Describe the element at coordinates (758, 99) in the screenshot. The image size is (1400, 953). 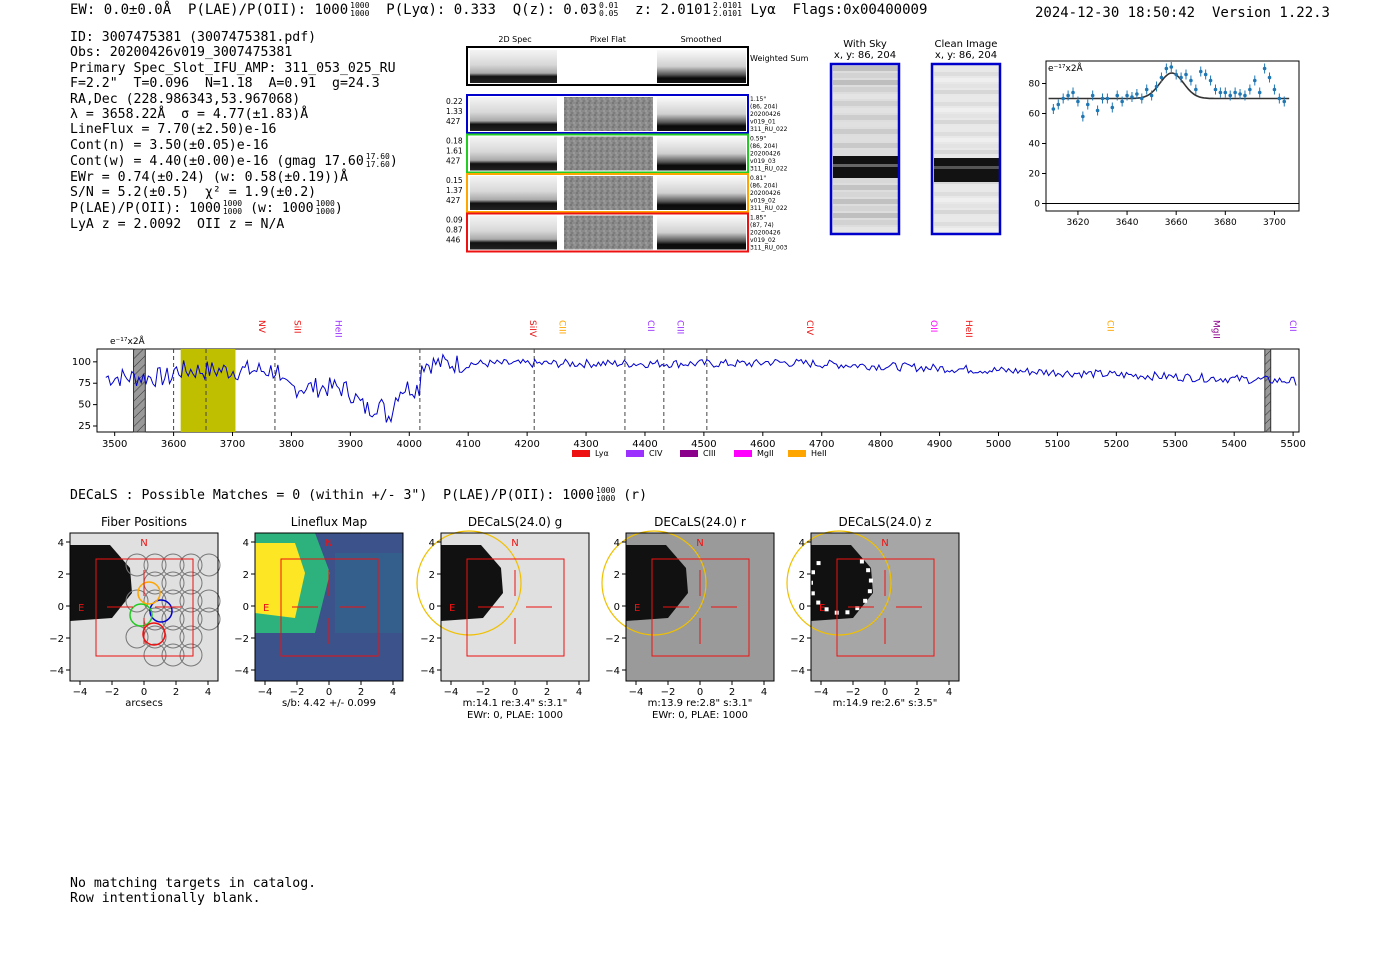
I see `cutout-row-right-label: 1.15"` at that location.